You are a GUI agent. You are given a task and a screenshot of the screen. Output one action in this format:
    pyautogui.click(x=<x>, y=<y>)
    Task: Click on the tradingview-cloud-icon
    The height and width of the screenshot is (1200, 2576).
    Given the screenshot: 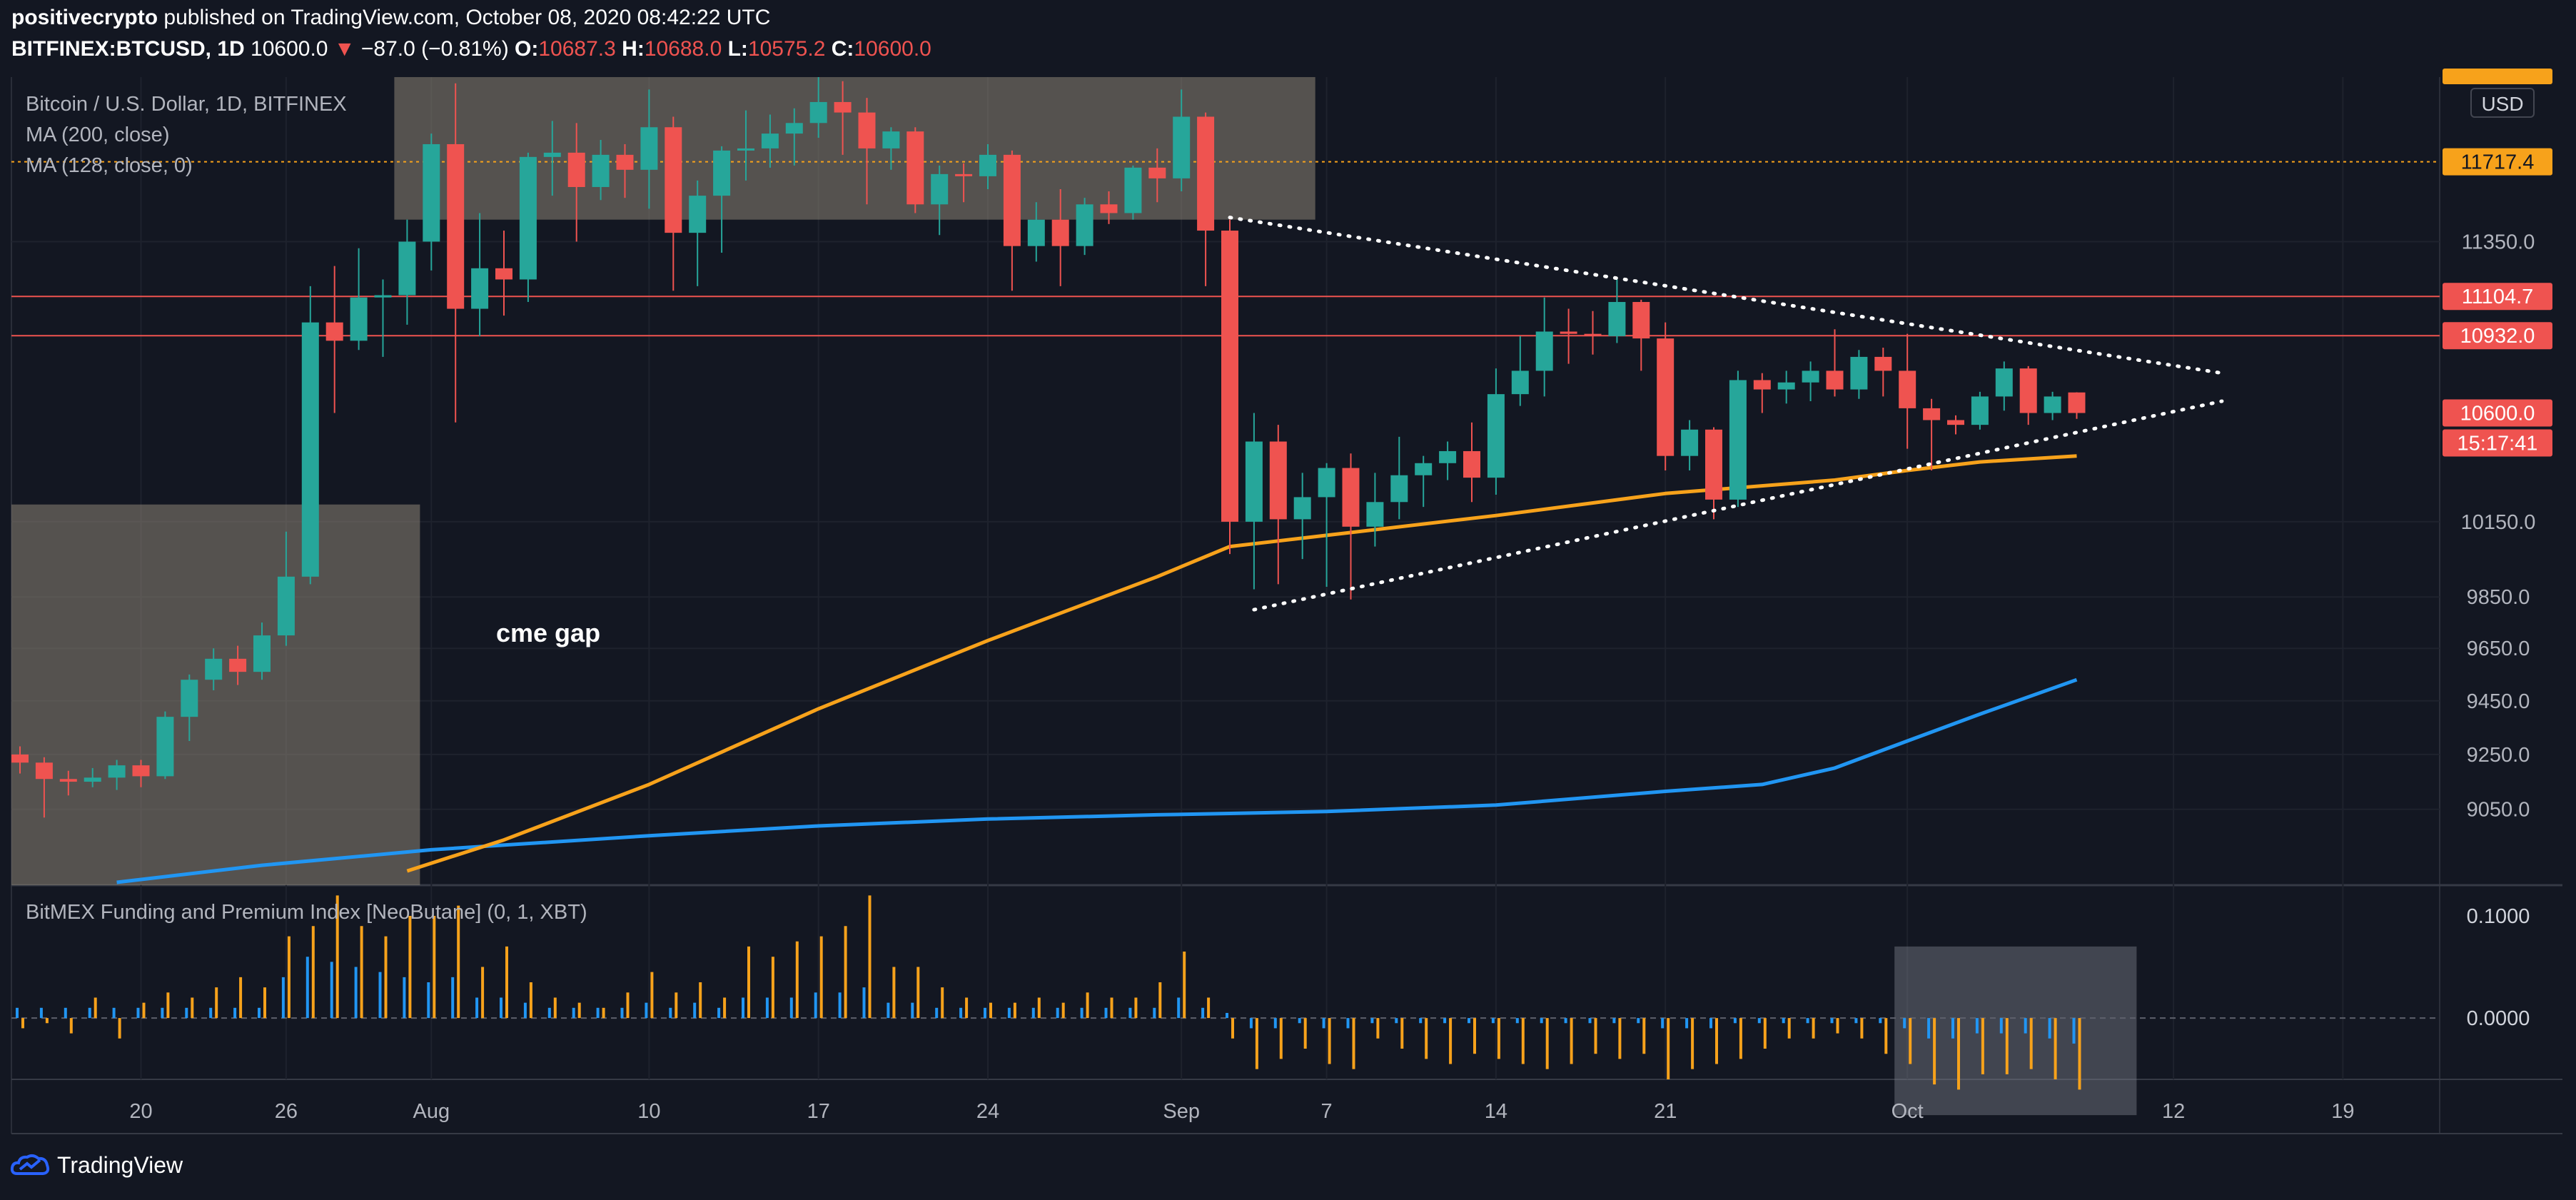 What is the action you would take?
    pyautogui.click(x=30, y=1165)
    